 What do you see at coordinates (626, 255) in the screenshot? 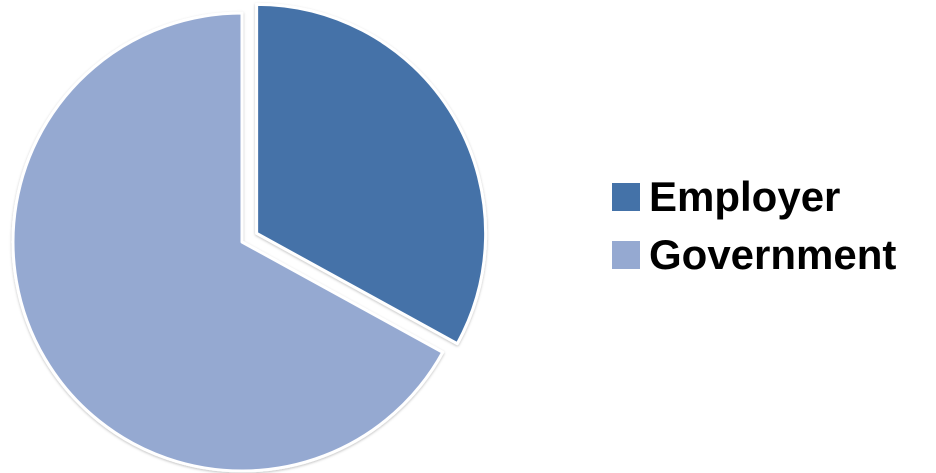
I see `legend-swatch-government` at bounding box center [626, 255].